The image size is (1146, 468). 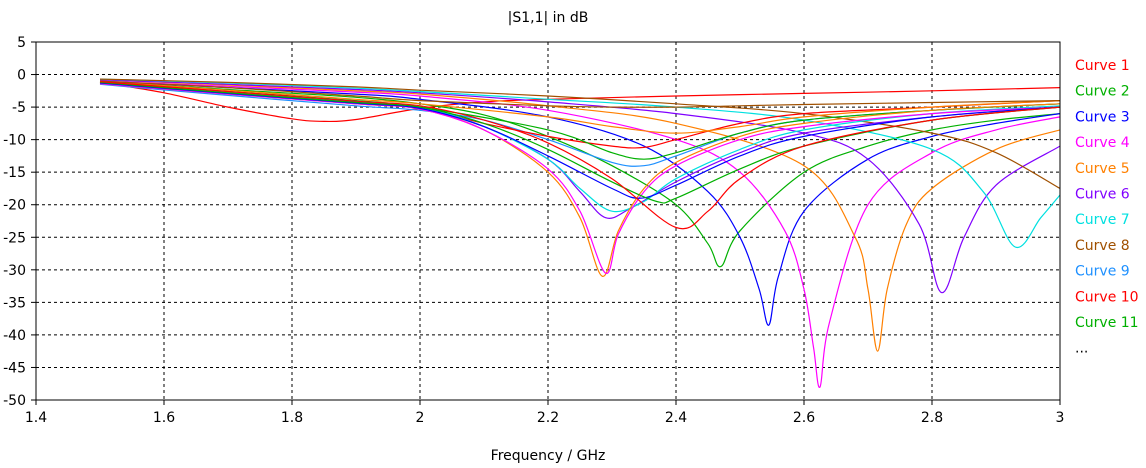 I want to click on y-tick-label: -15, so click(x=14, y=173).